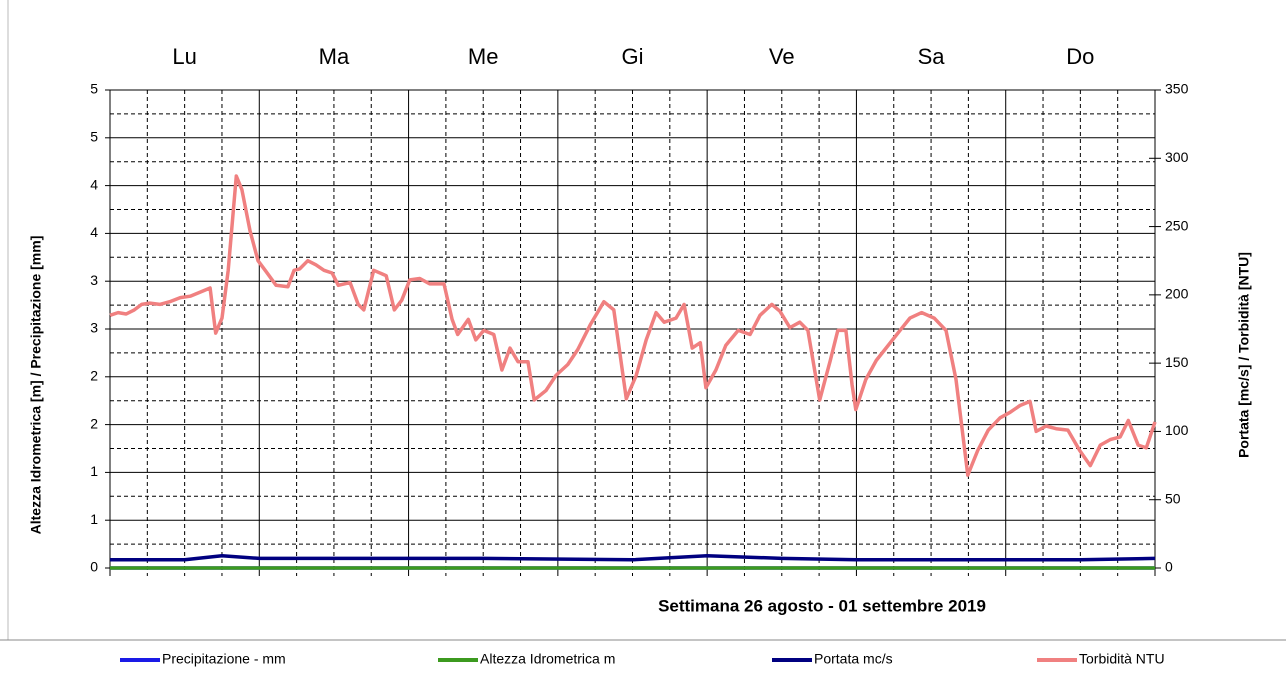 This screenshot has width=1286, height=679. I want to click on y2-tick-label: 350, so click(1177, 89).